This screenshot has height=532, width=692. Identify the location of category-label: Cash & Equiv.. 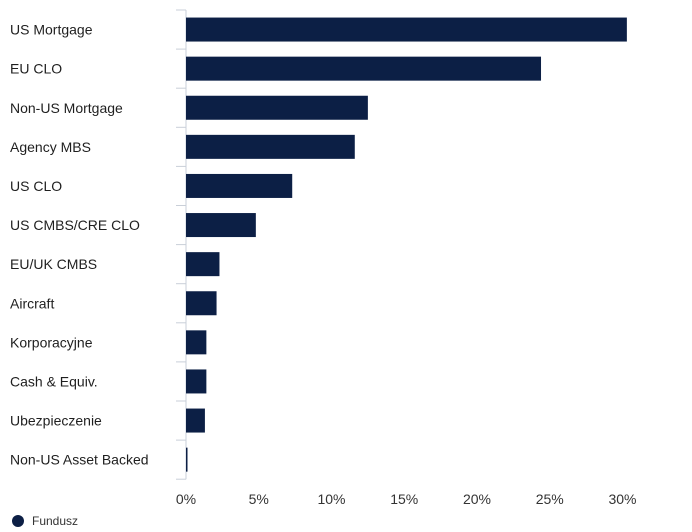
(54, 381).